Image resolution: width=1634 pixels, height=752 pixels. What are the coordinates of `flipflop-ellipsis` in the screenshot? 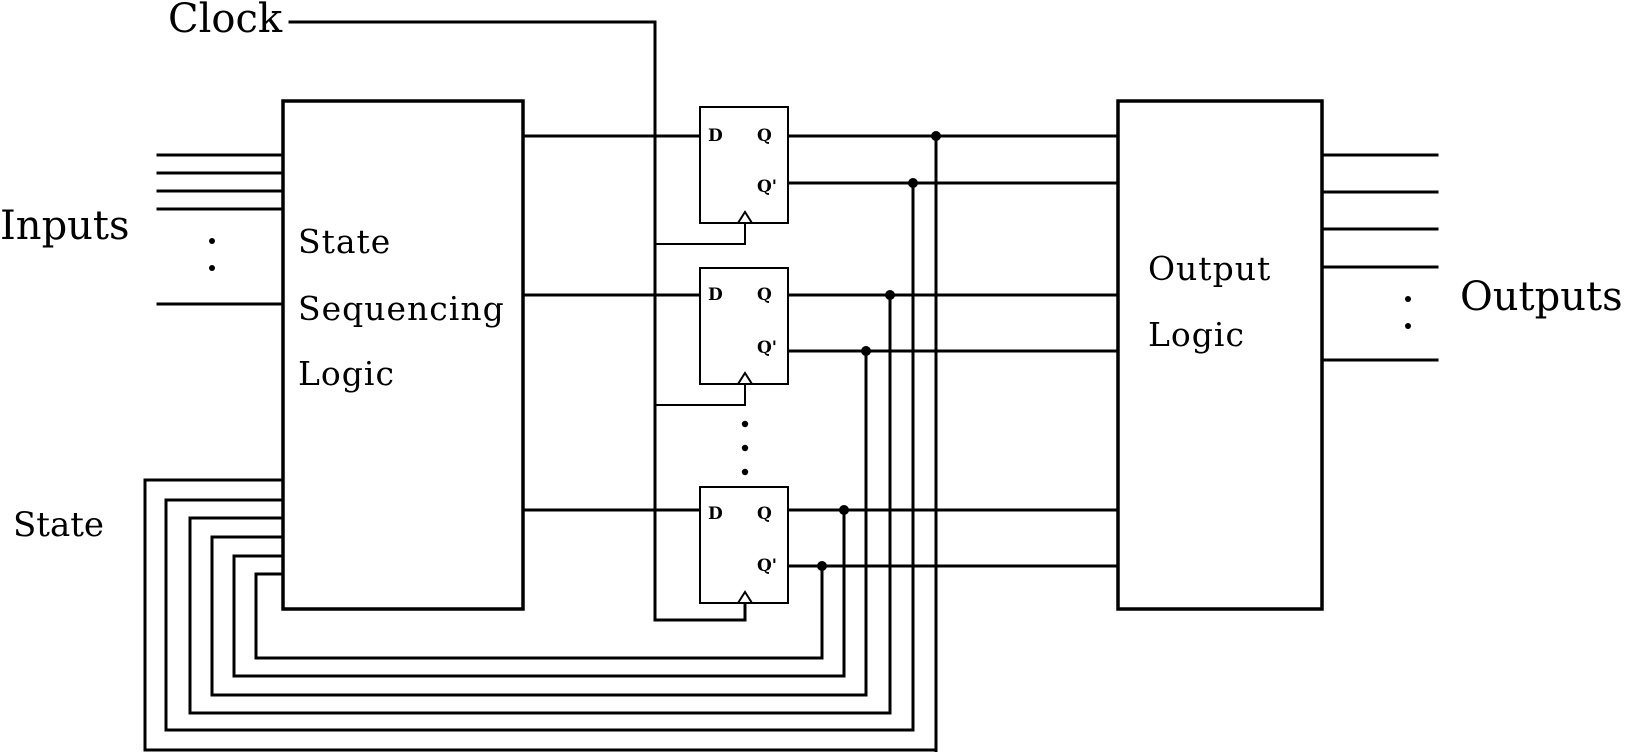 It's located at (745, 448).